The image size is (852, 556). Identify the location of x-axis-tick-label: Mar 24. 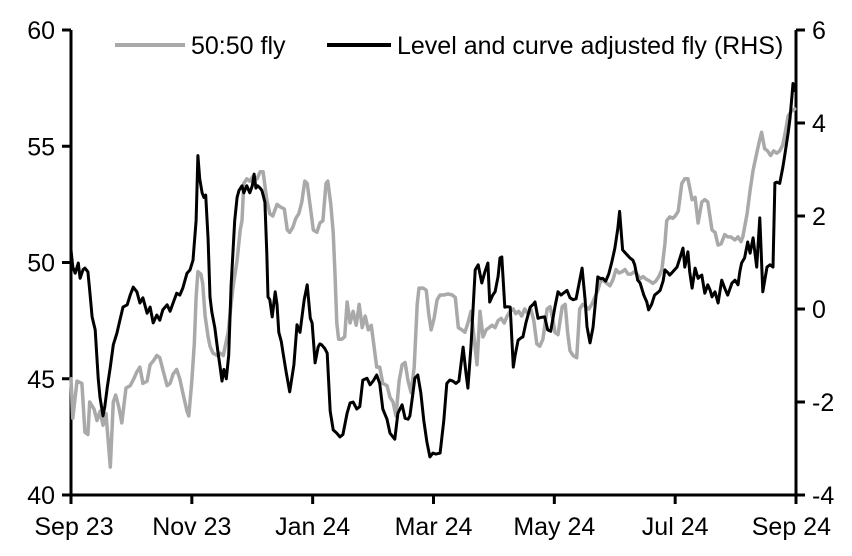
(434, 527).